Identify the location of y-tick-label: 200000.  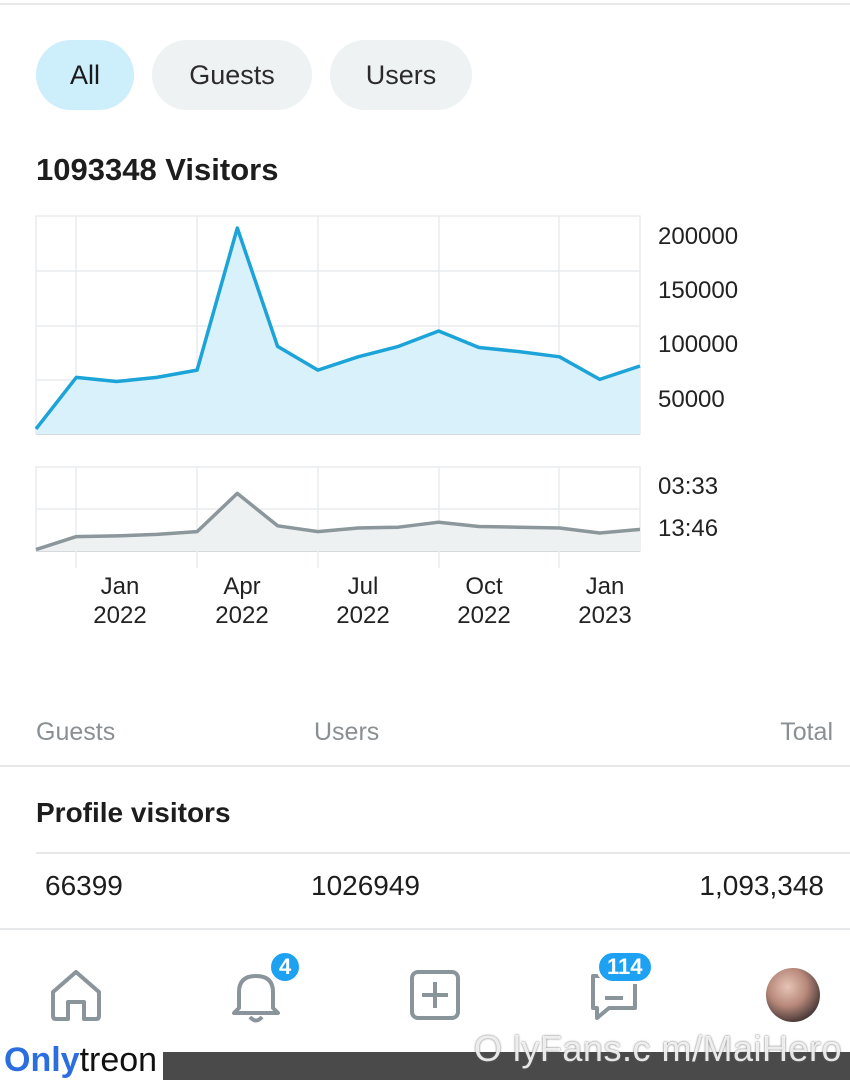
(698, 236).